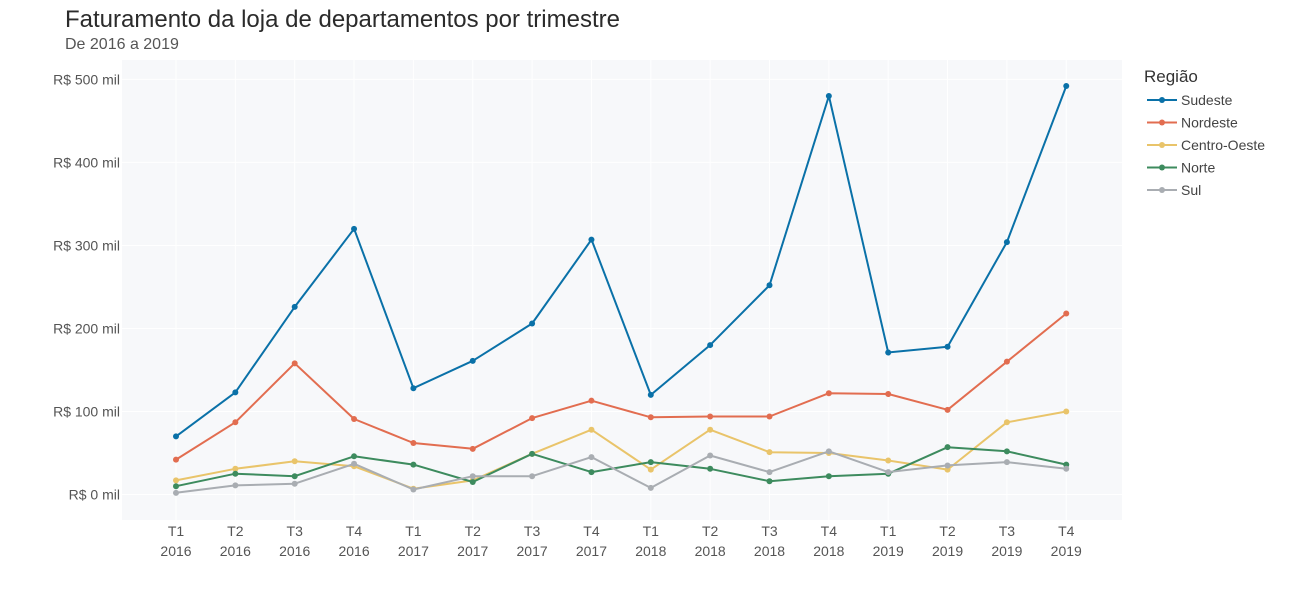 The width and height of the screenshot is (1300, 600). What do you see at coordinates (86, 245) in the screenshot?
I see `y-tick-label: R$ 300 mil` at bounding box center [86, 245].